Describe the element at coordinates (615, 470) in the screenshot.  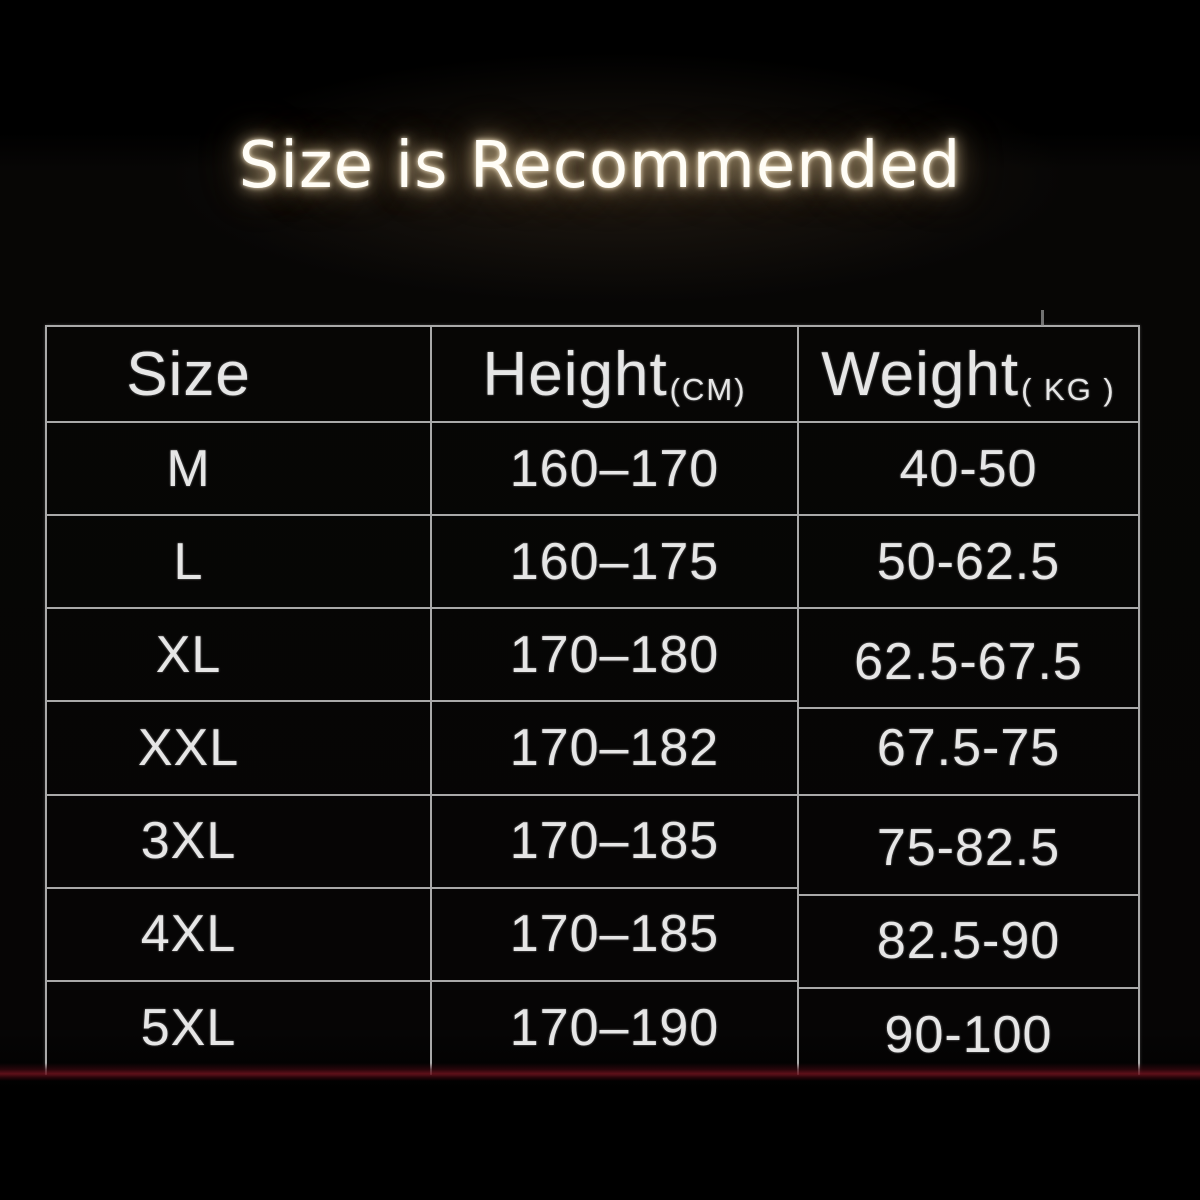
I see `height-cell: 160–170` at that location.